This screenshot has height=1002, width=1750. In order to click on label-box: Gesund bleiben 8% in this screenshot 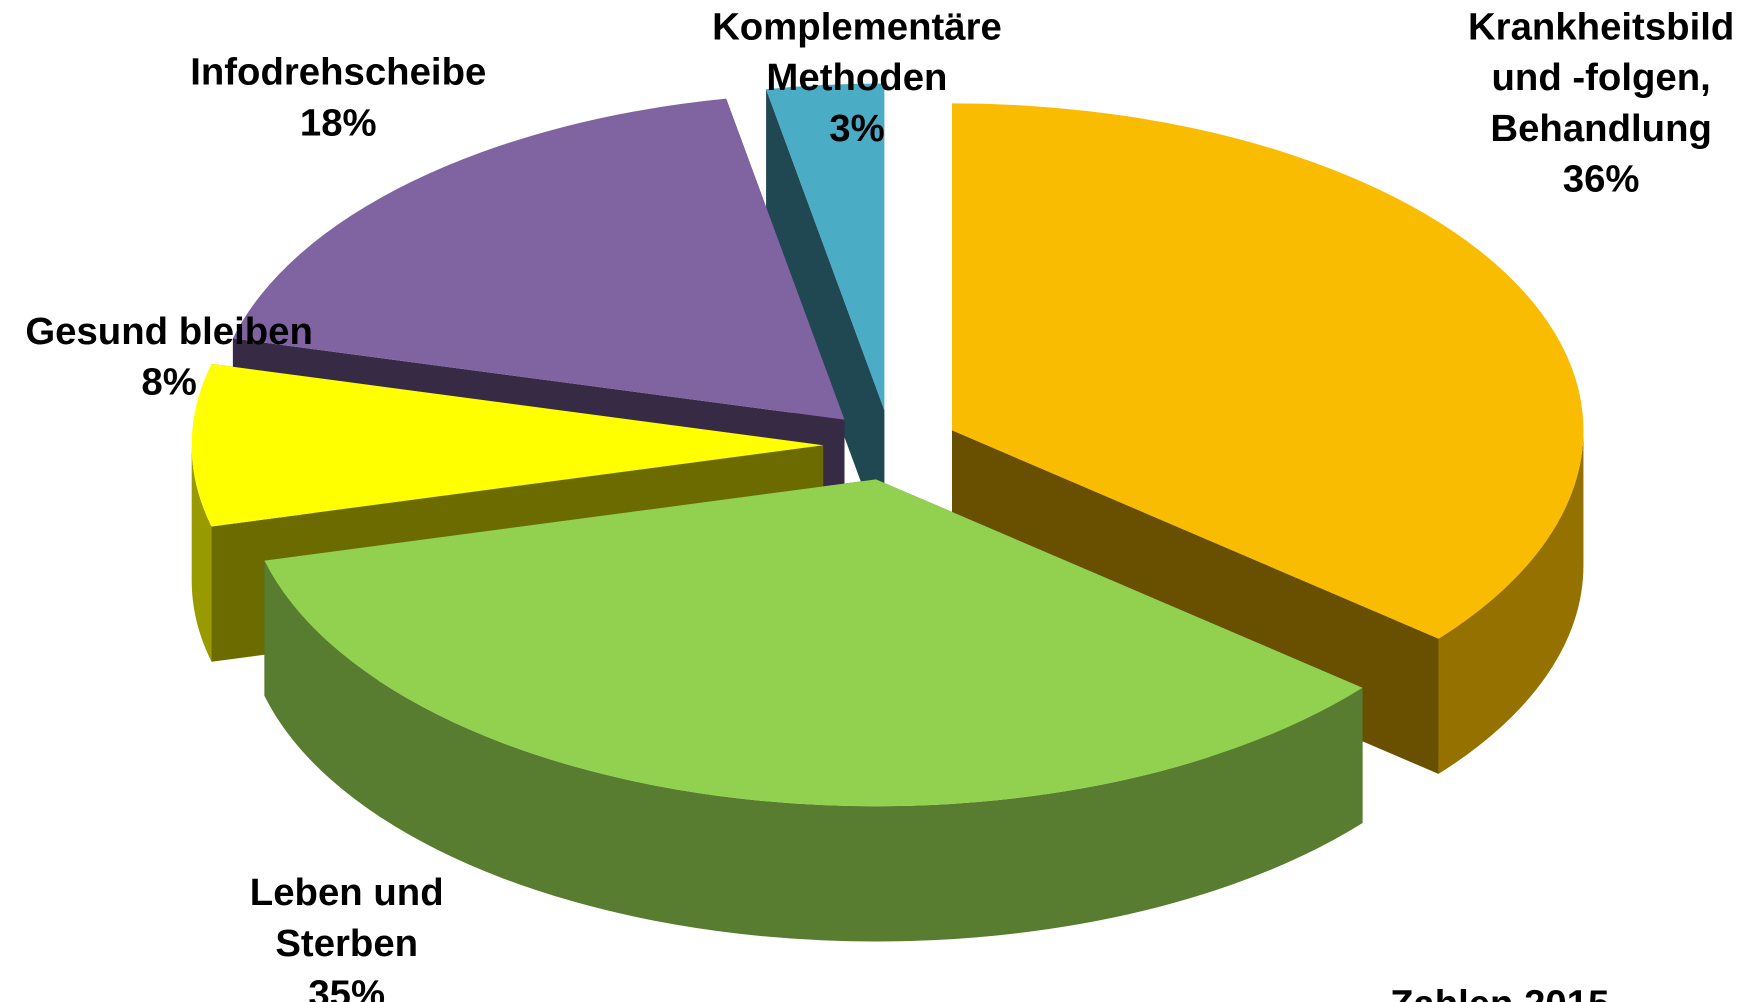, I will do `click(169, 357)`.